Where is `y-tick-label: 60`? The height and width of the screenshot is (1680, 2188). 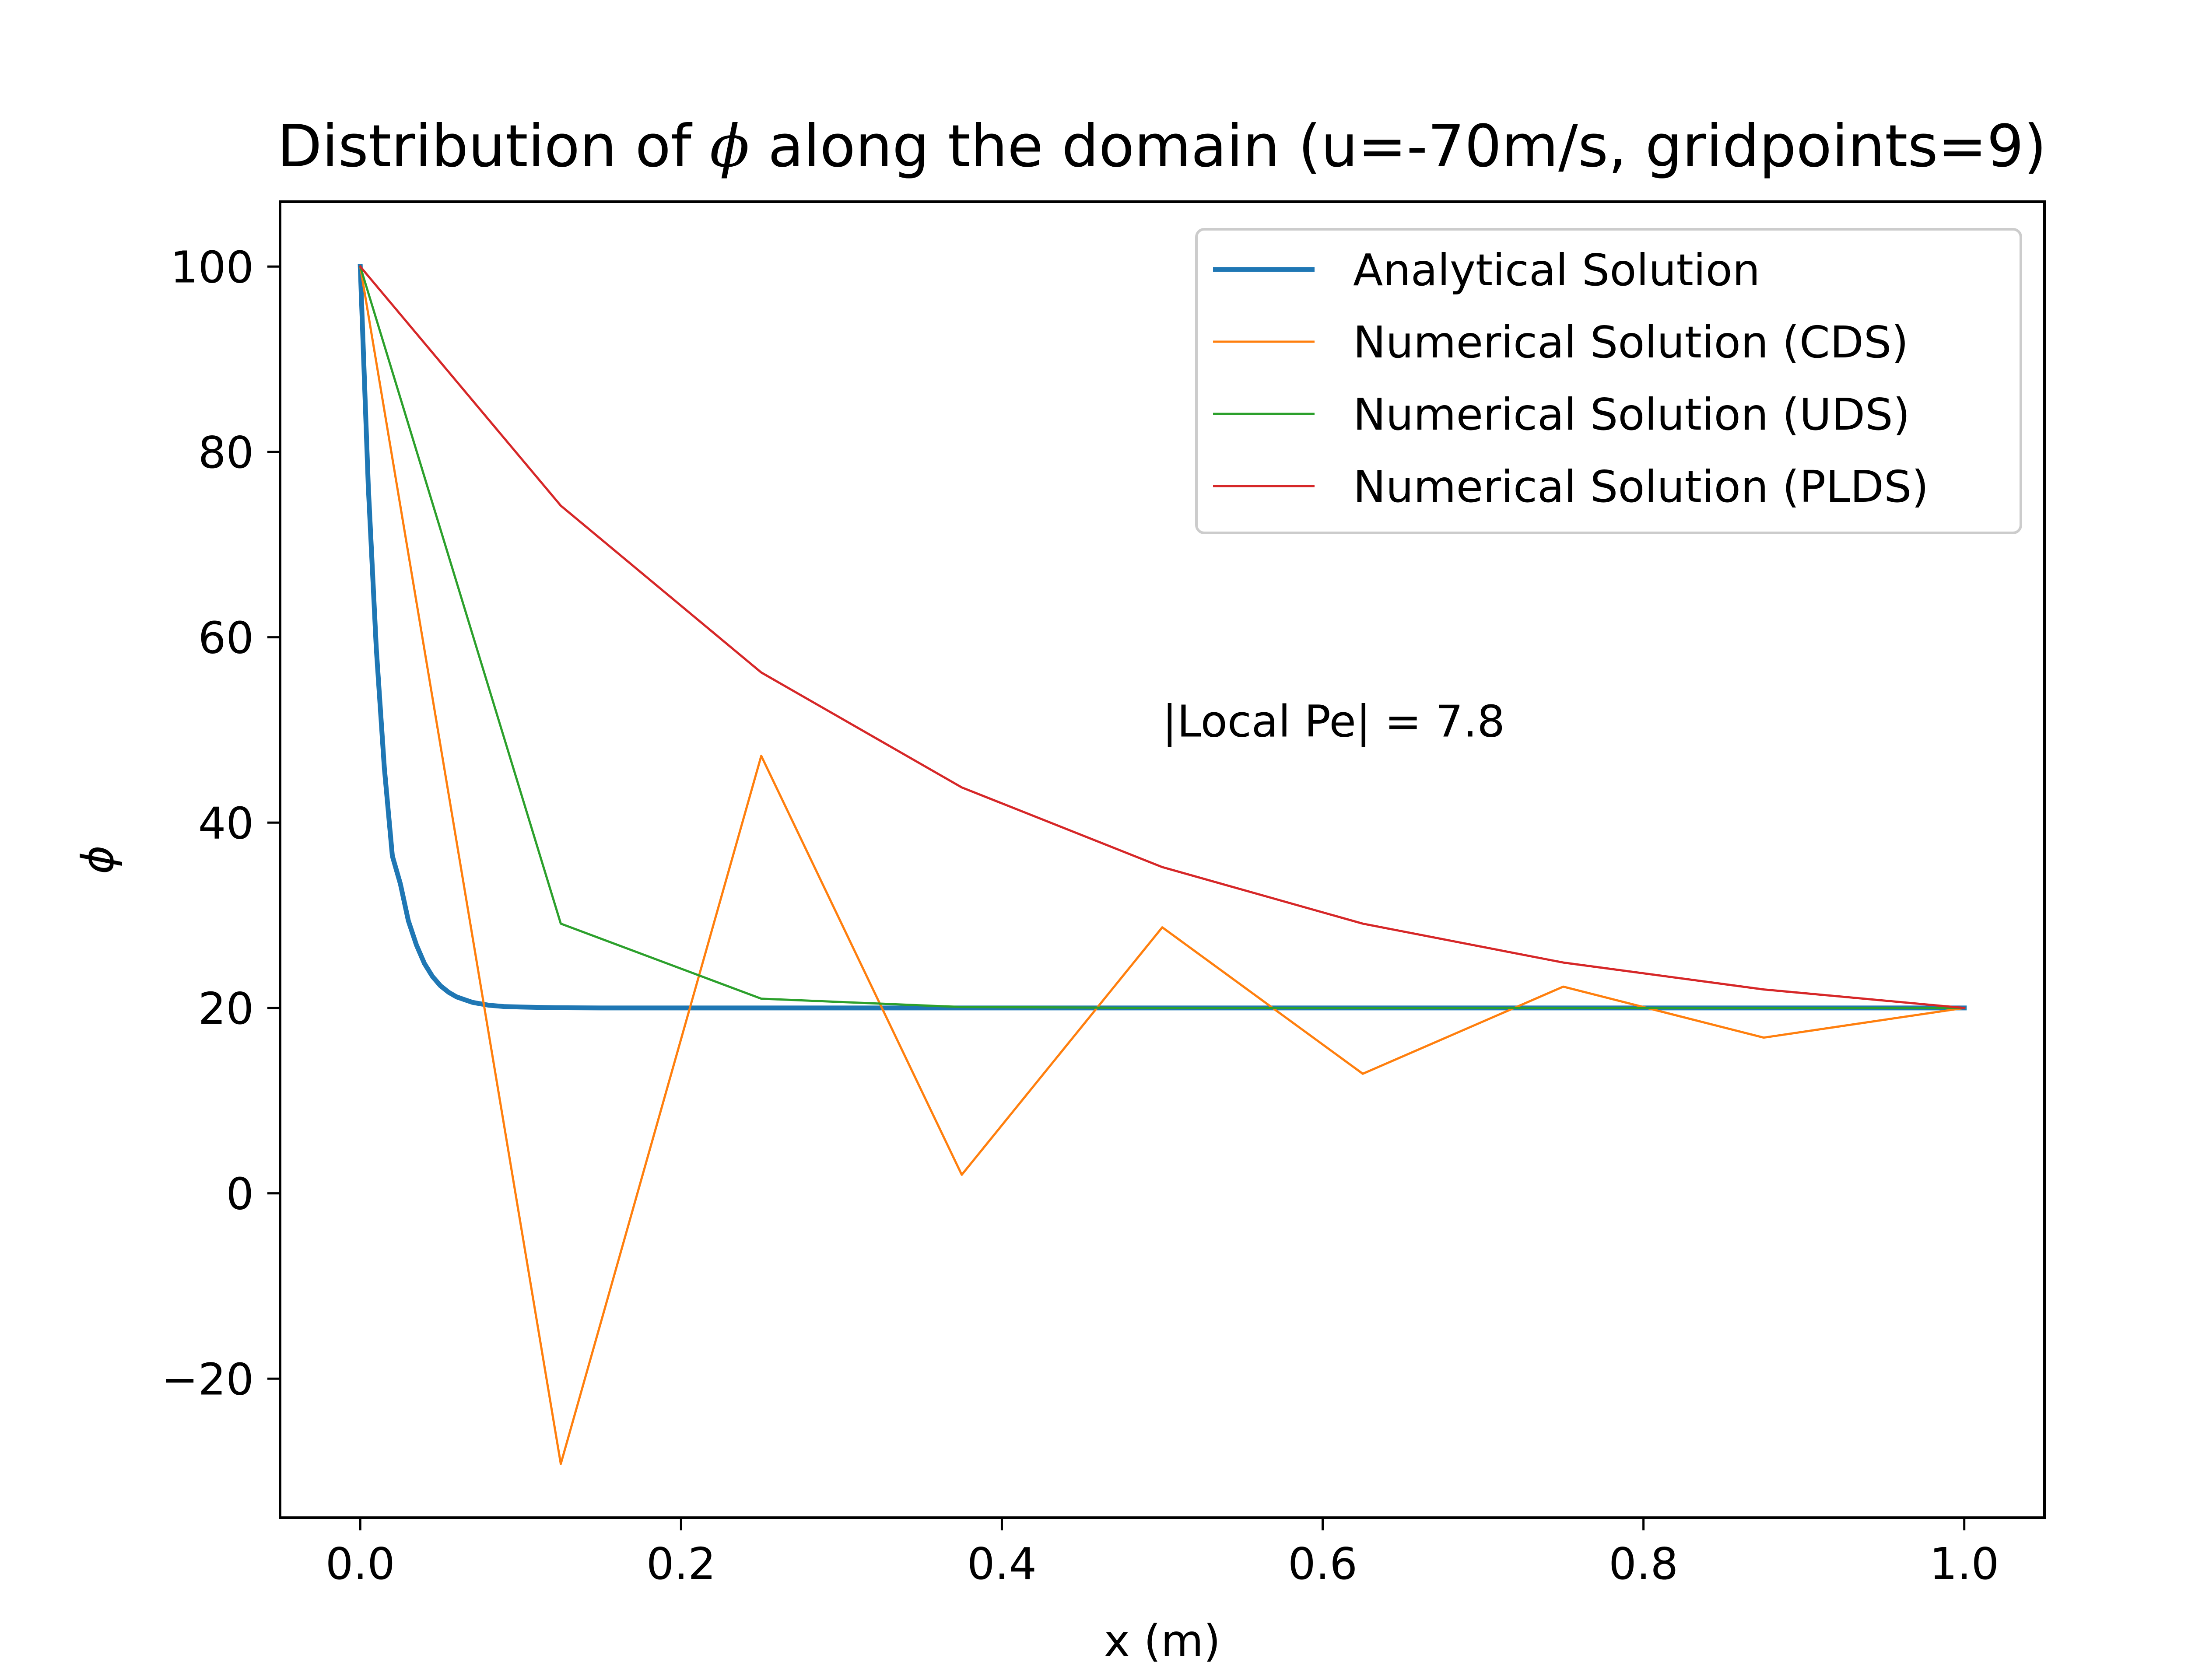 y-tick-label: 60 is located at coordinates (226, 638).